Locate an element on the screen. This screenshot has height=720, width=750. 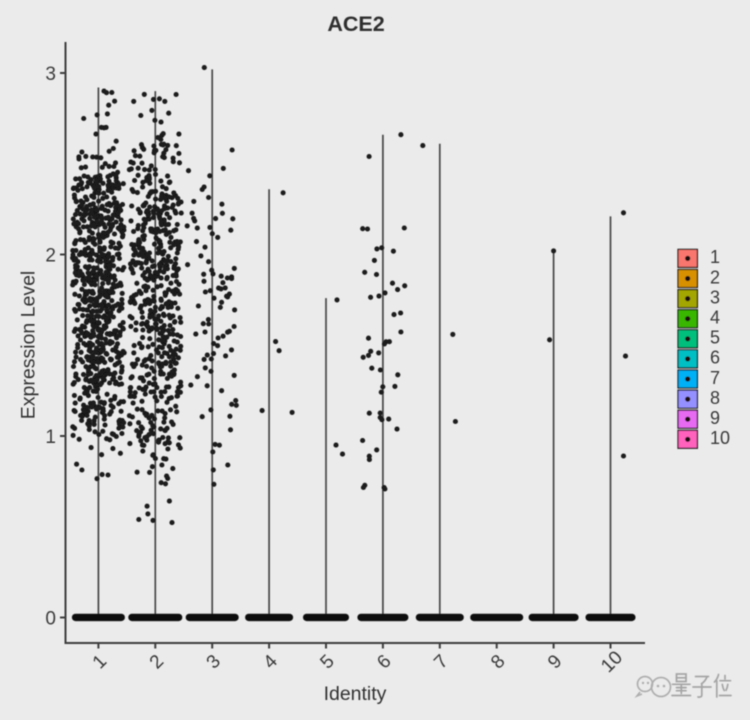
svg-text: ACE2 is located at coordinates (355, 24).